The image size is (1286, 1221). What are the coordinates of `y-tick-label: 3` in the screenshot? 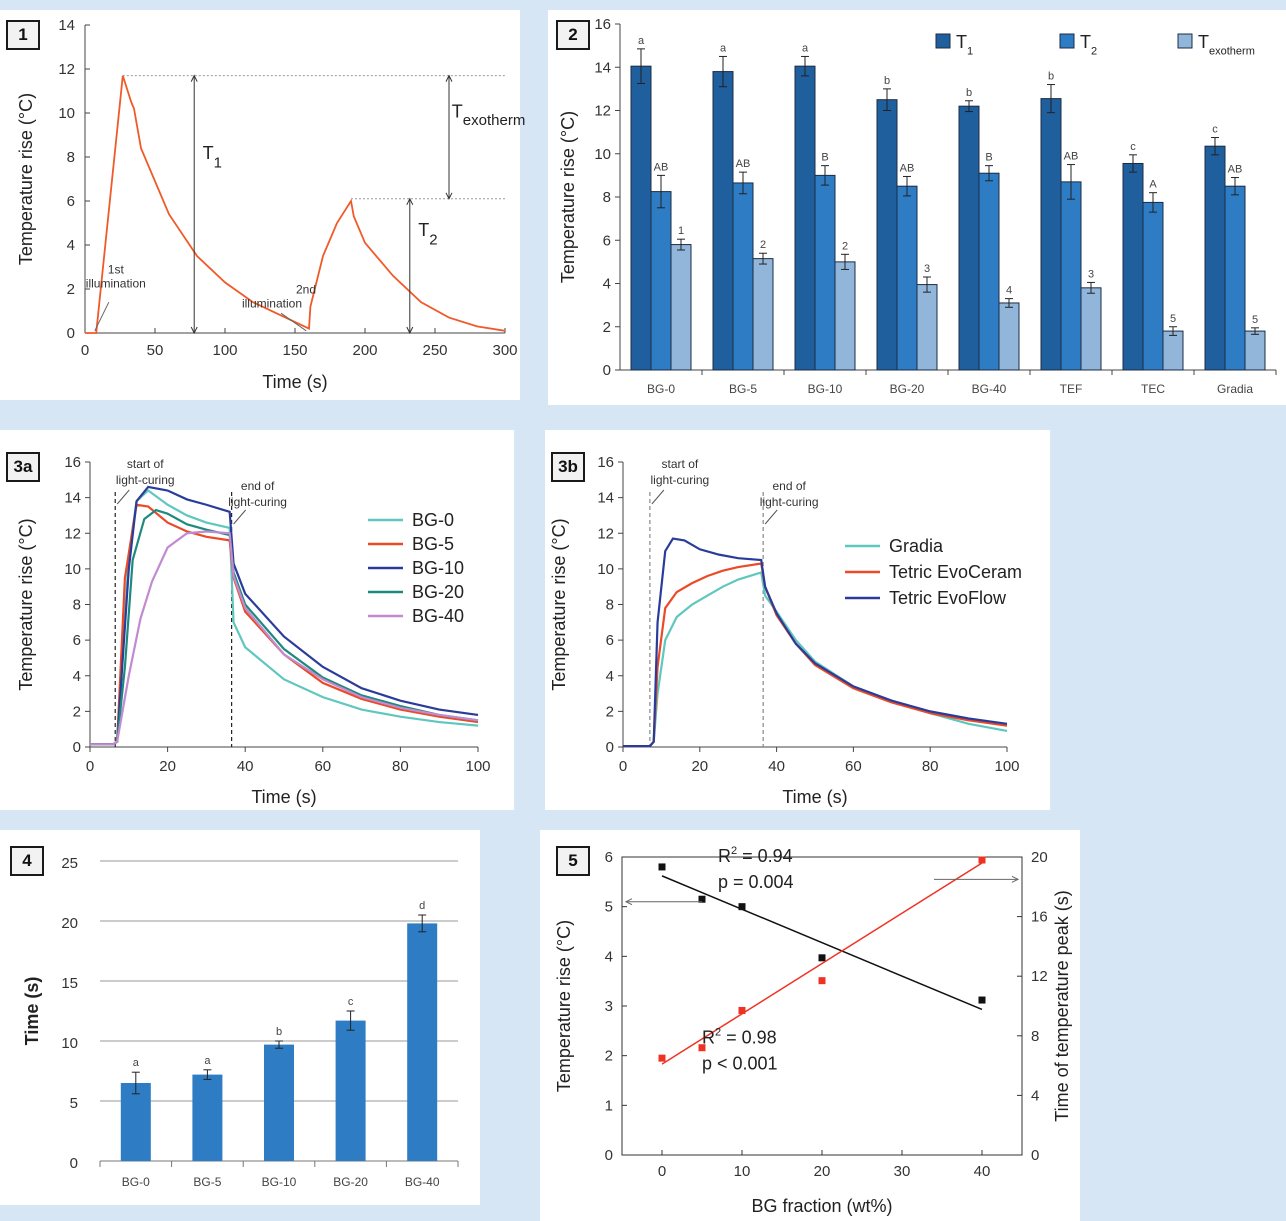 It's located at (609, 1006).